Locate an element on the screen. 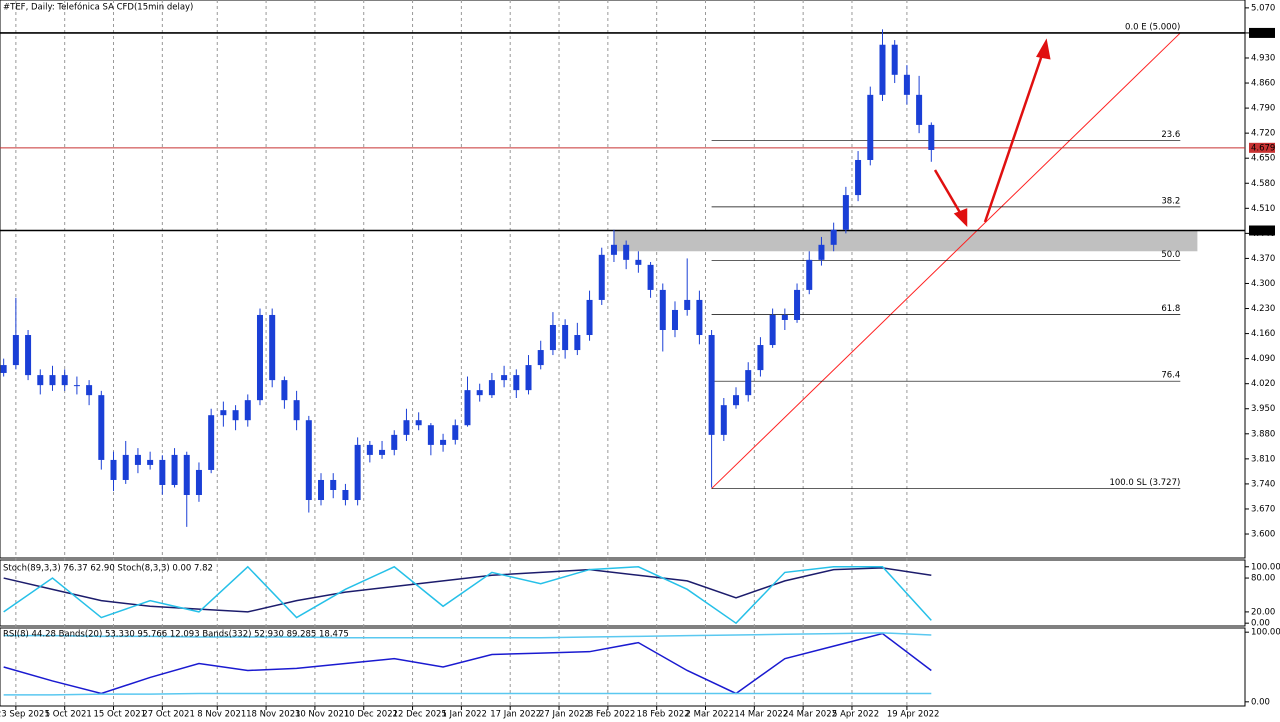 The height and width of the screenshot is (722, 1280). fib-label: 76.4 is located at coordinates (1170, 376).